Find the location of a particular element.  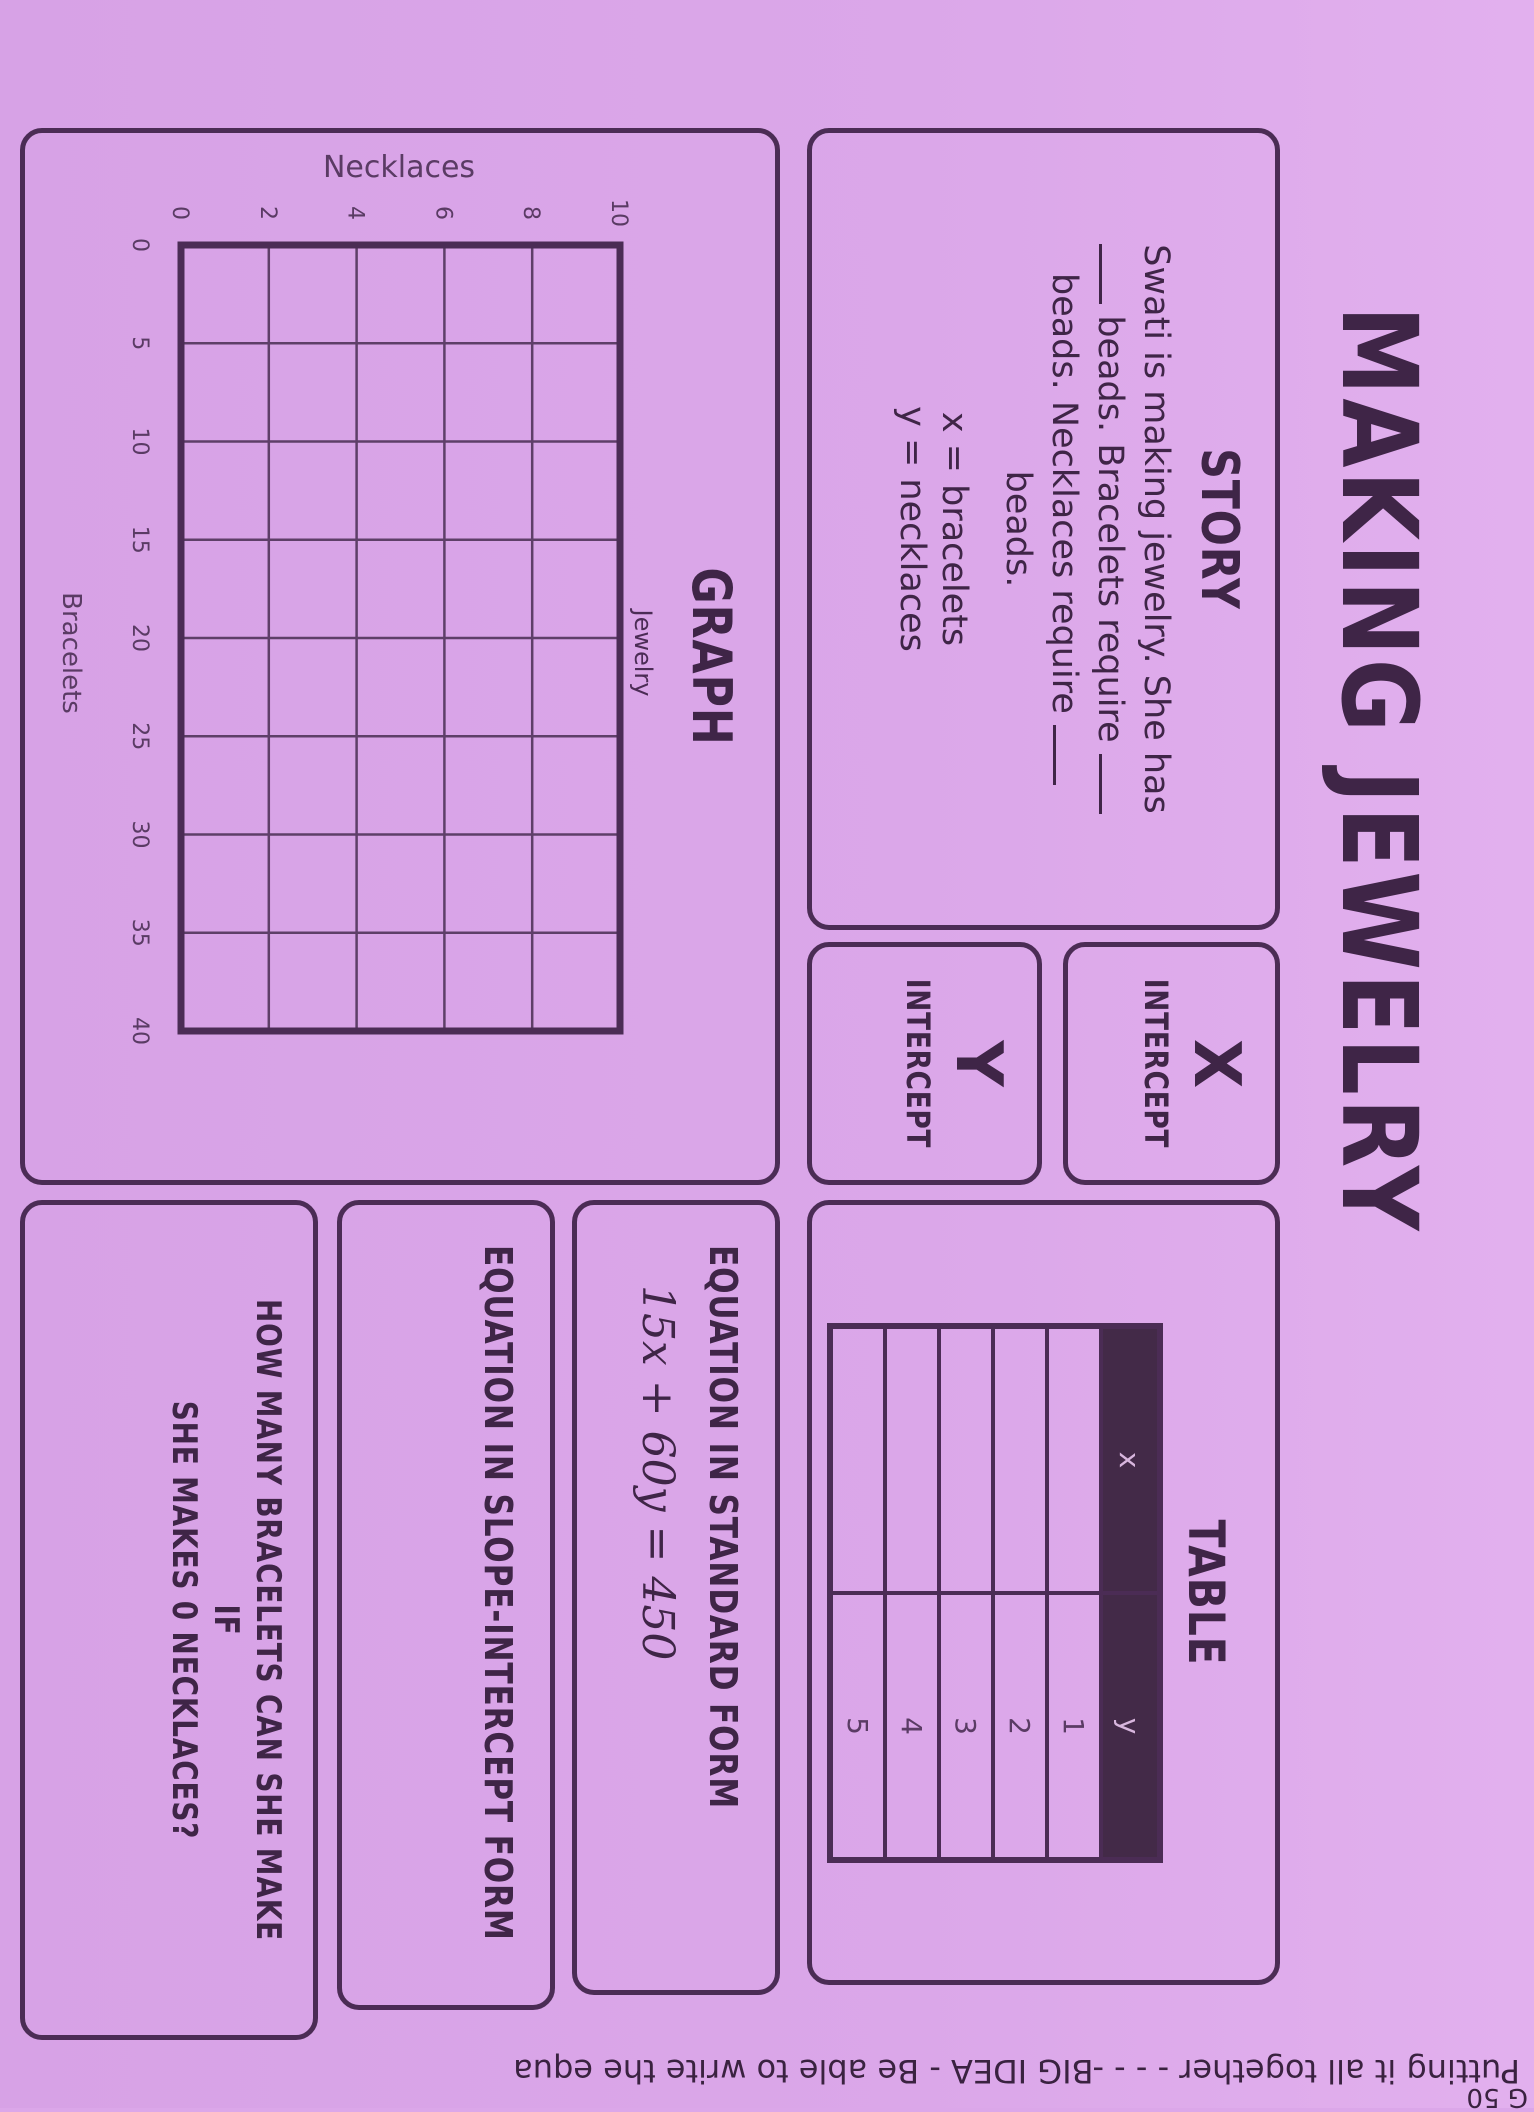

slope-intercept-heading: EQUATION IN SLOPE-INTERCEPT FORM is located at coordinates (498, 1593).